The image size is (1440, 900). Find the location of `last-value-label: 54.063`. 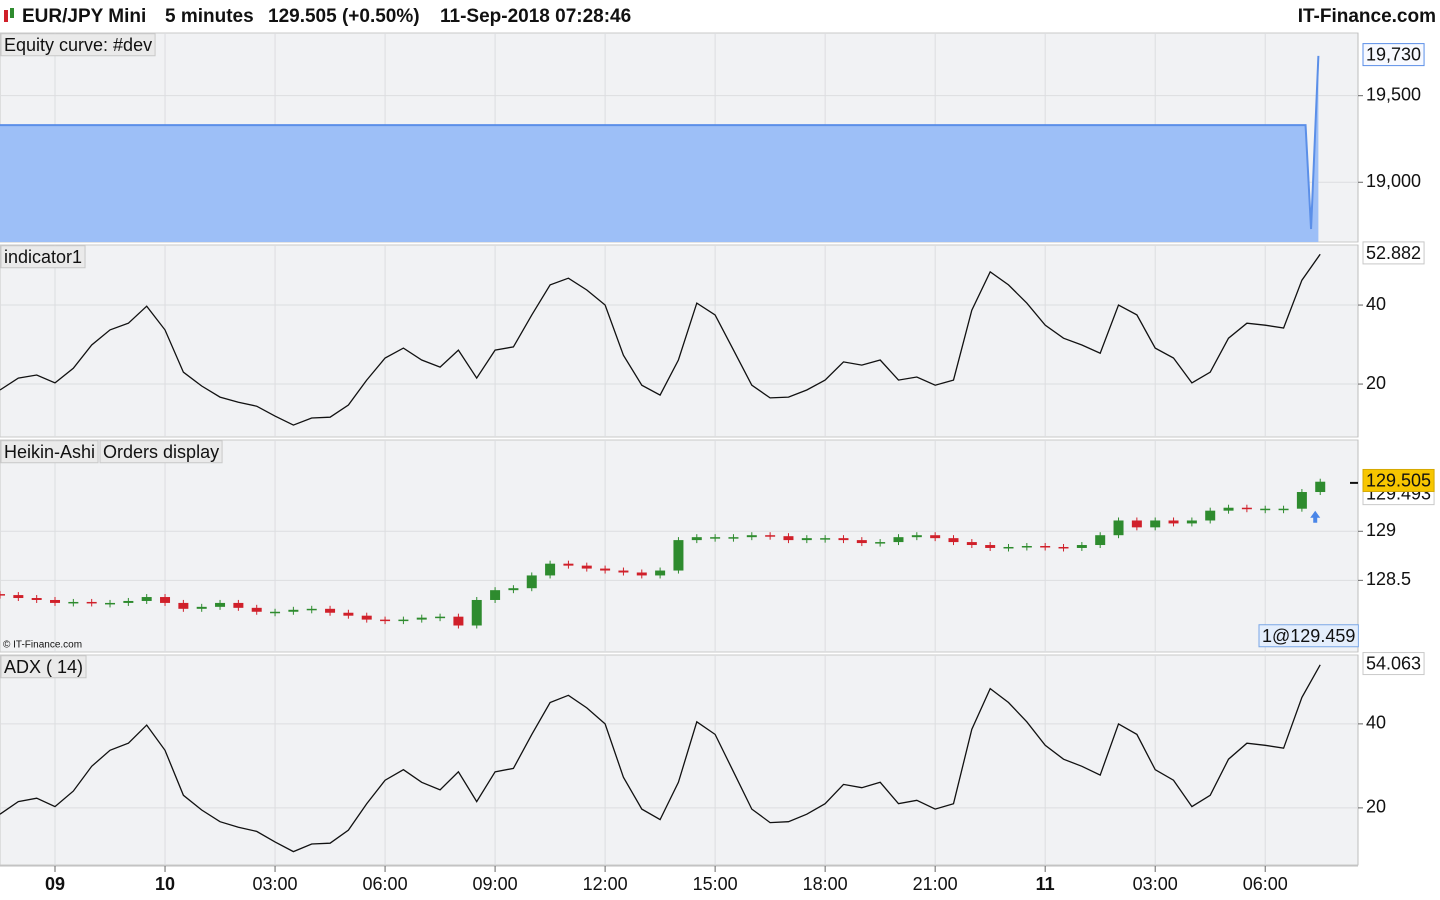

last-value-label: 54.063 is located at coordinates (1393, 664).